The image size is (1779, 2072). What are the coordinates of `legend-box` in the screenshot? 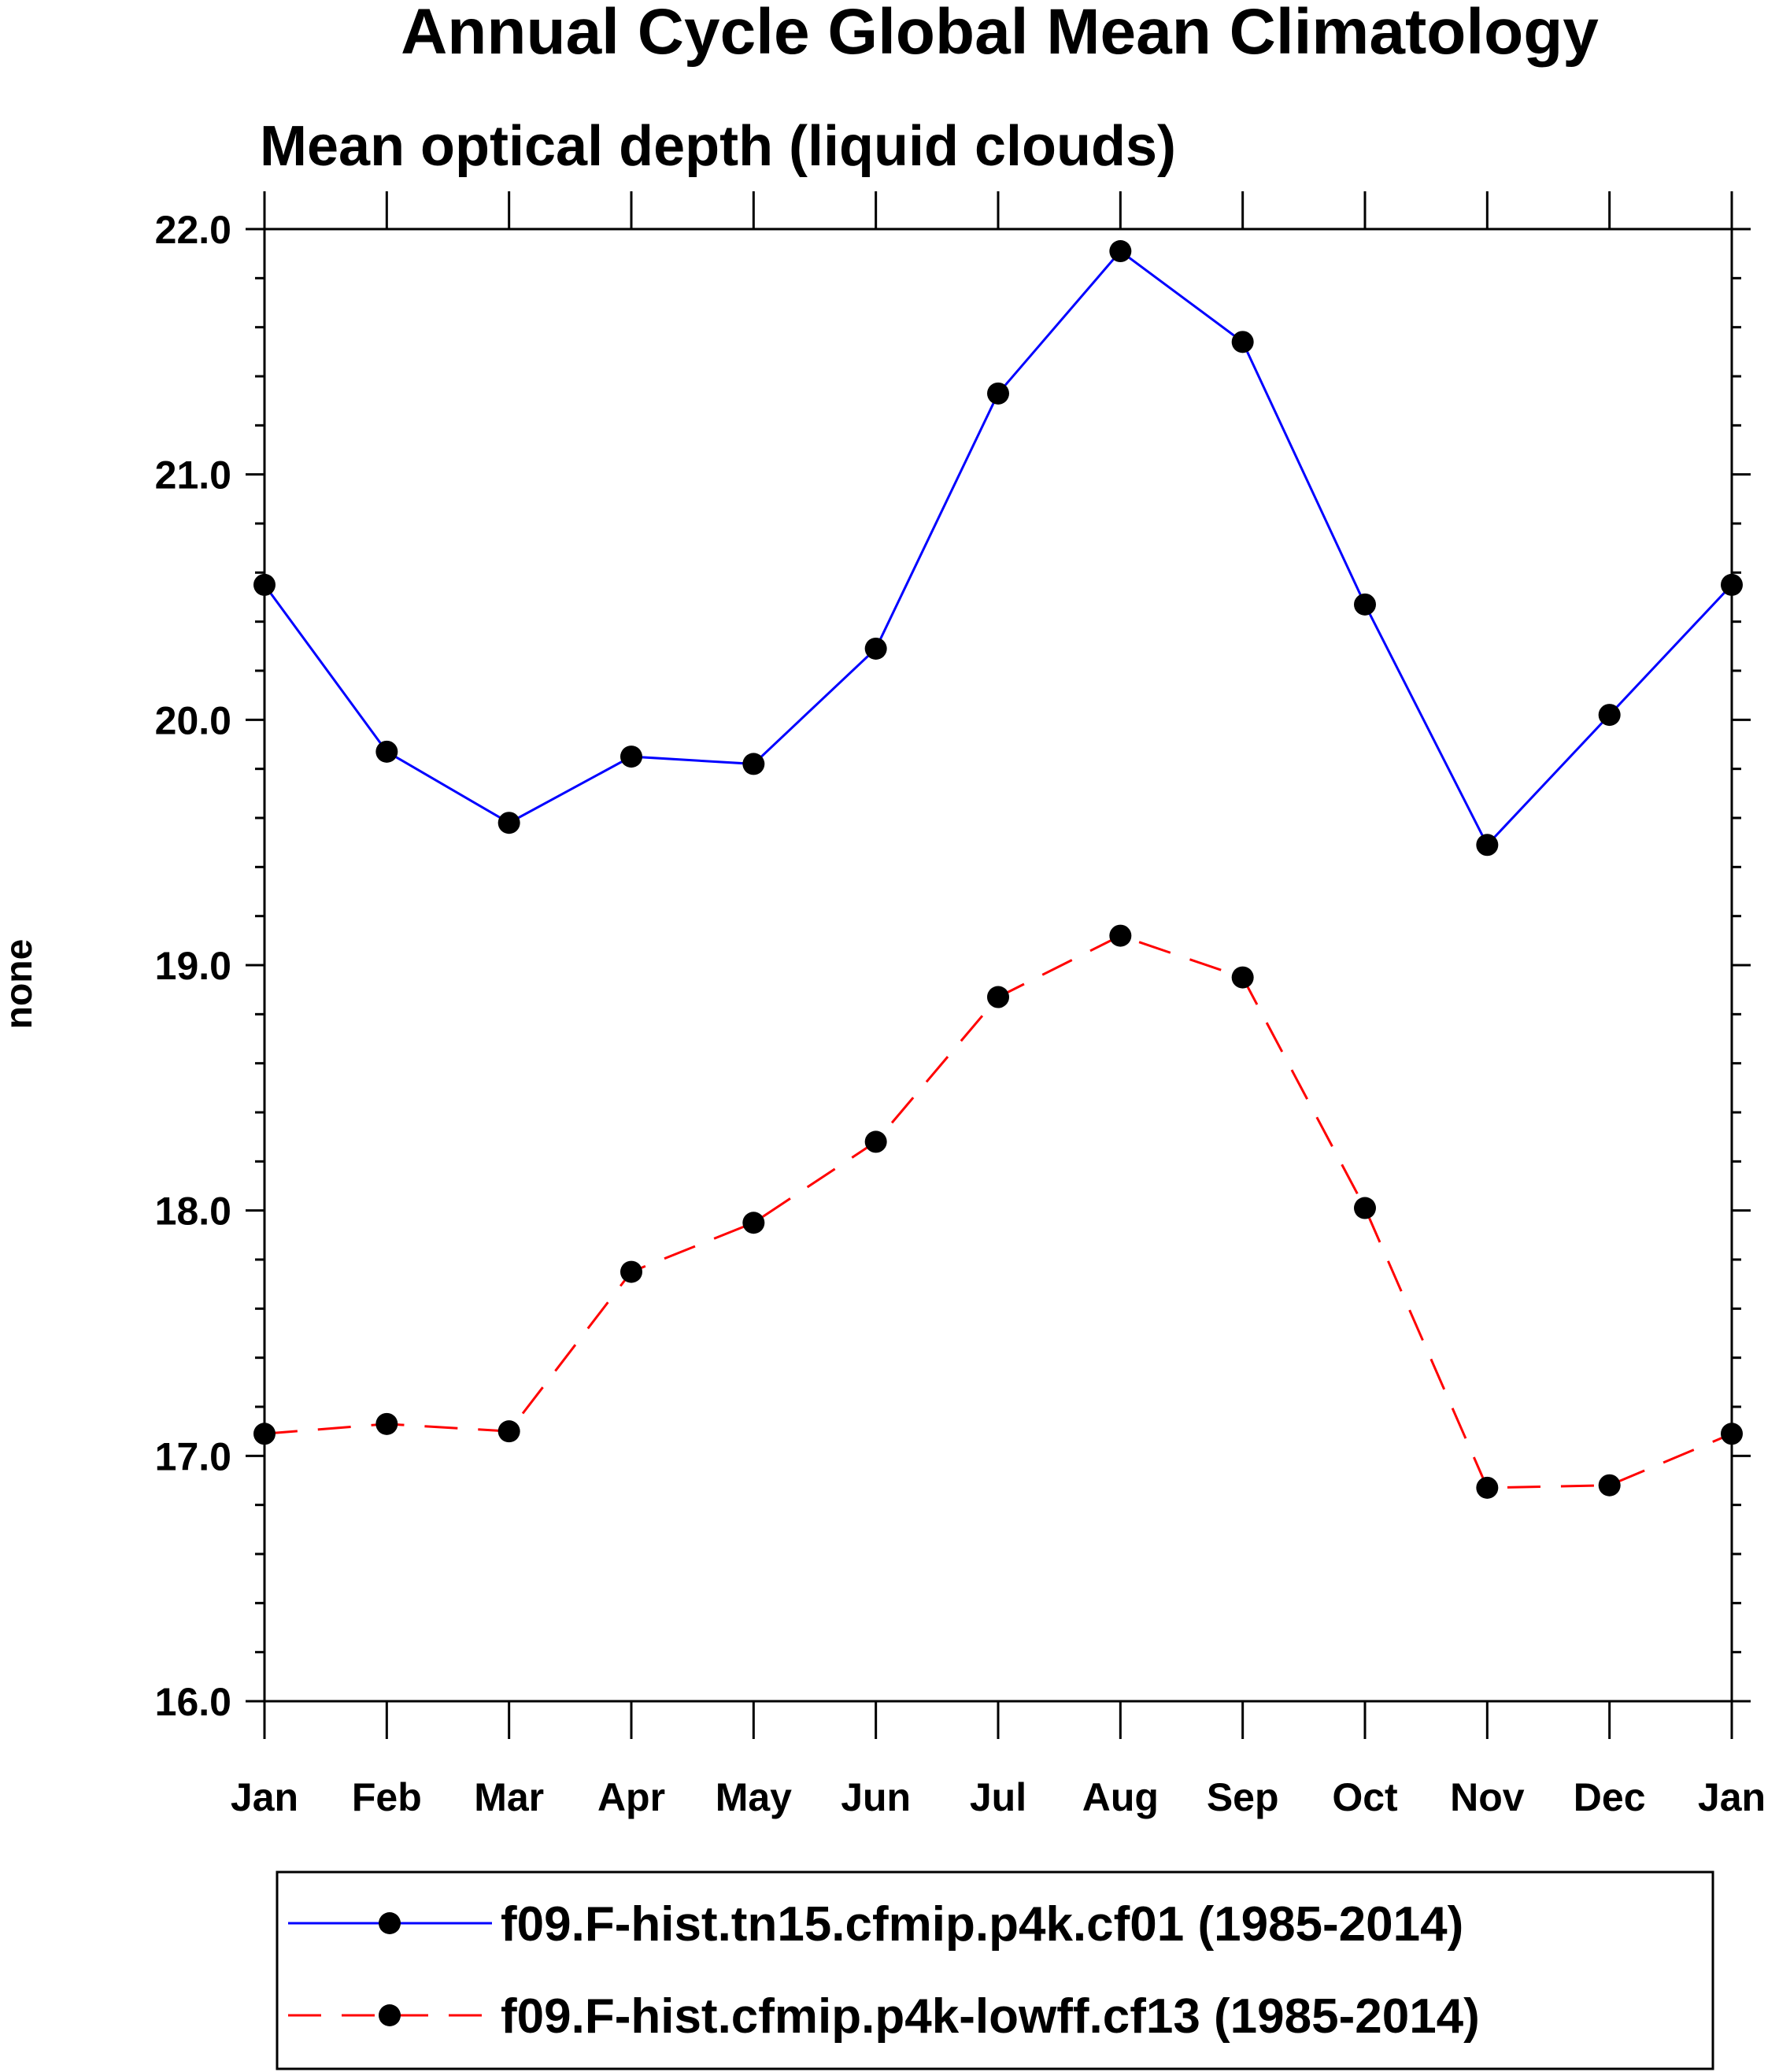 It's located at (995, 1970).